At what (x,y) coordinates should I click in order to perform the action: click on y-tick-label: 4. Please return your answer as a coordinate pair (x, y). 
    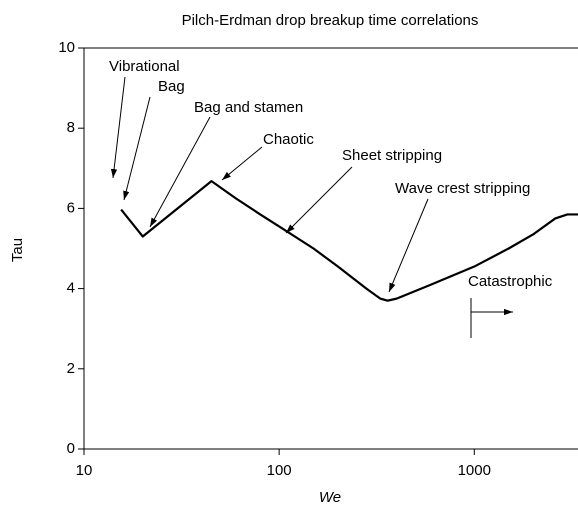
    Looking at the image, I should click on (71, 288).